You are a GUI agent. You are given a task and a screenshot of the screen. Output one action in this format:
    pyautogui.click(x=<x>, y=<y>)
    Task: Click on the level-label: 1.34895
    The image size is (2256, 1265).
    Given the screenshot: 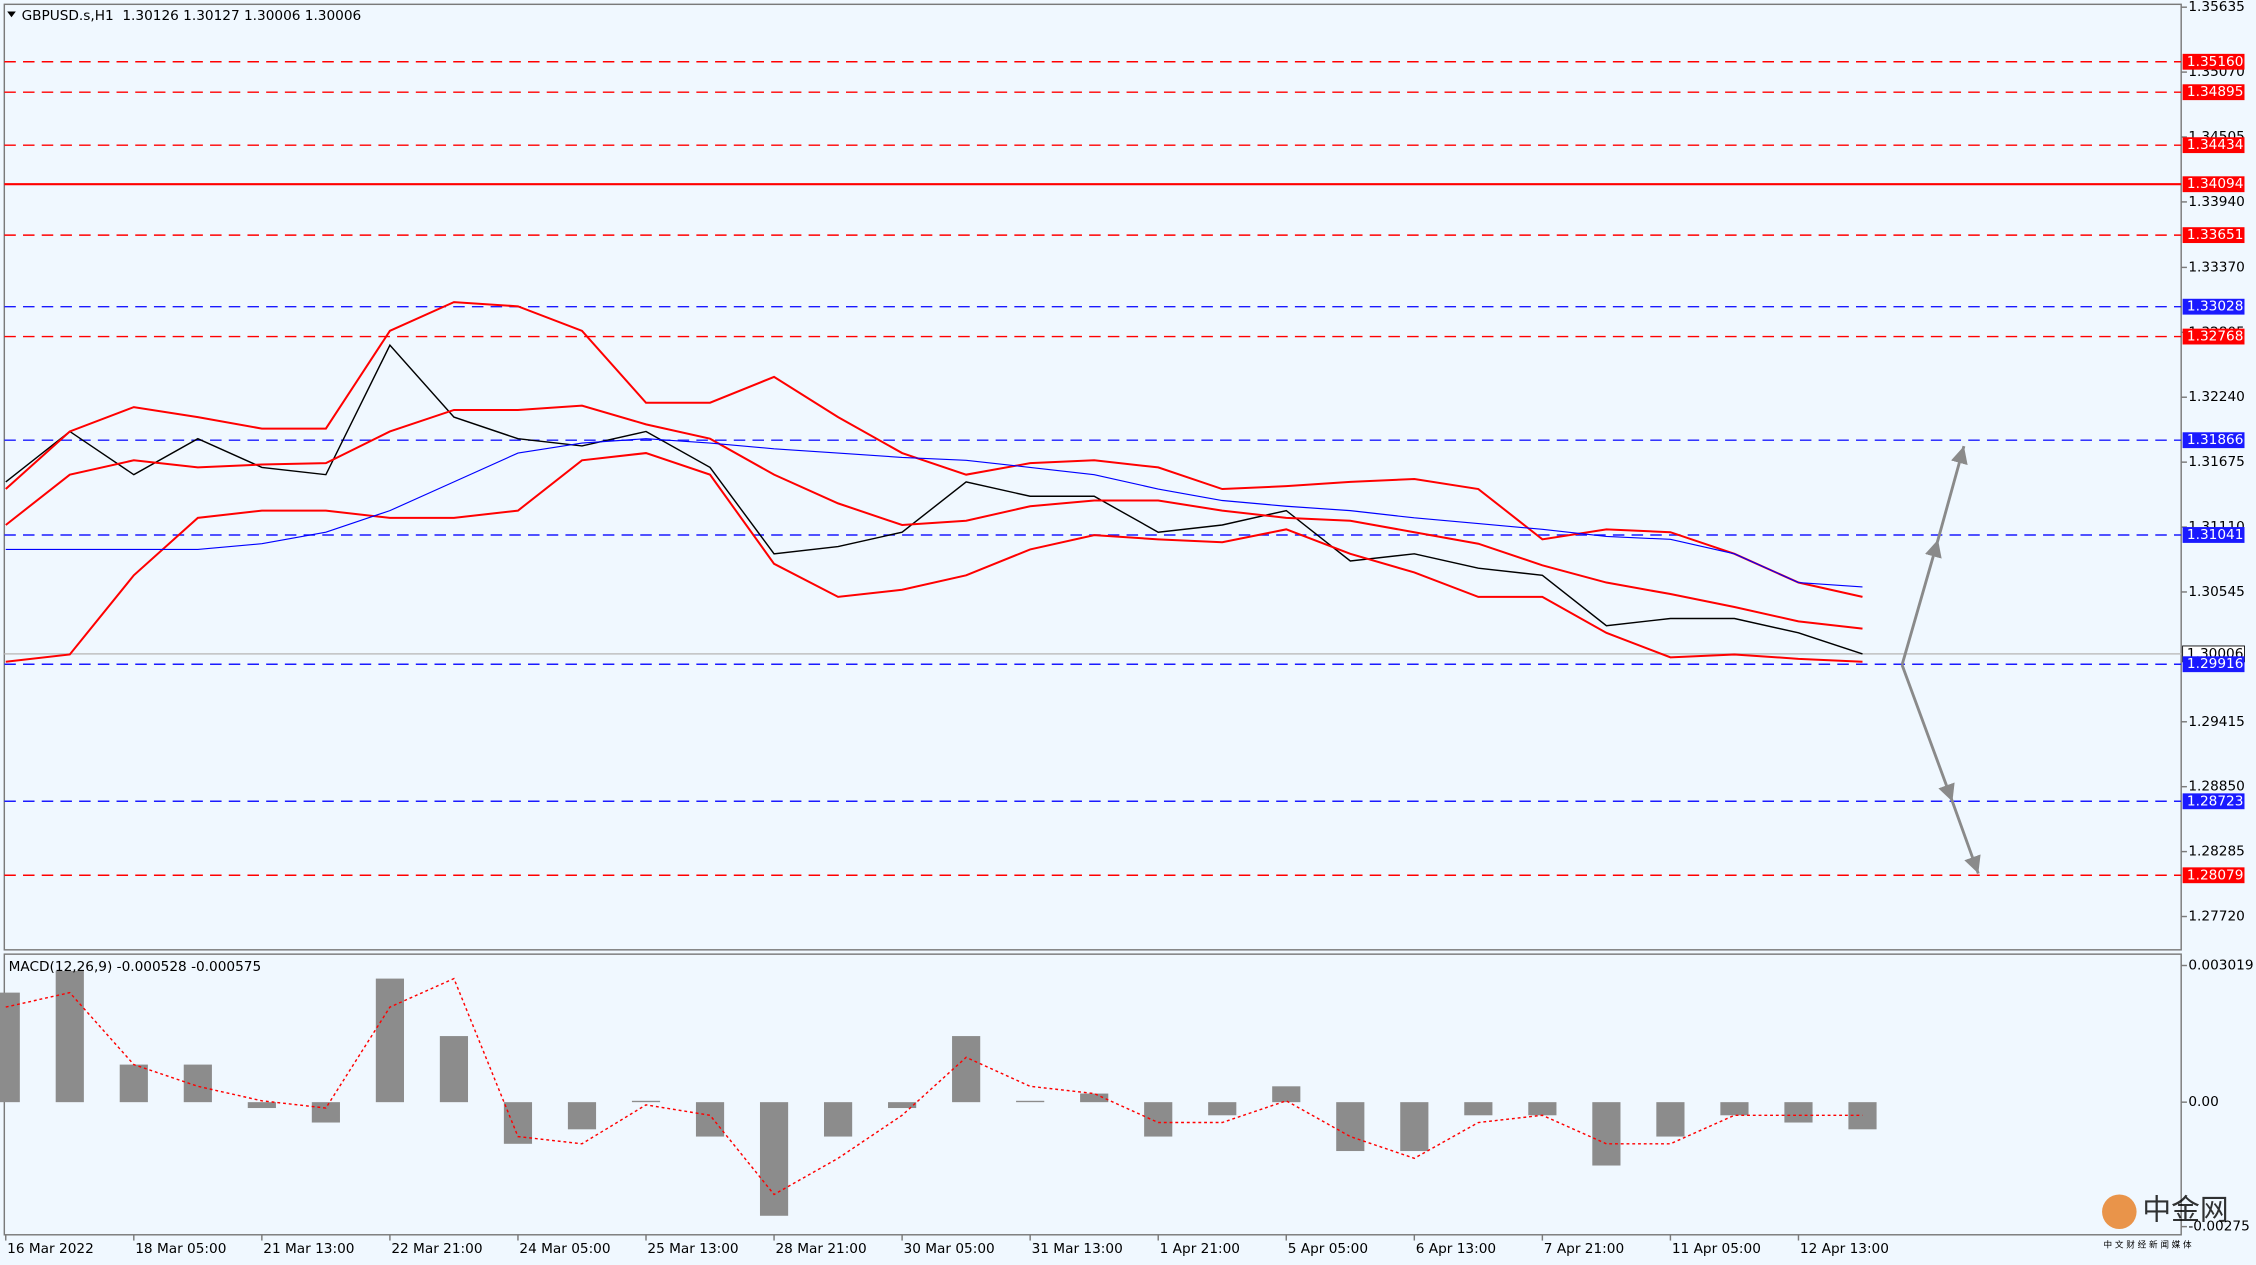 What is the action you would take?
    pyautogui.click(x=2215, y=92)
    